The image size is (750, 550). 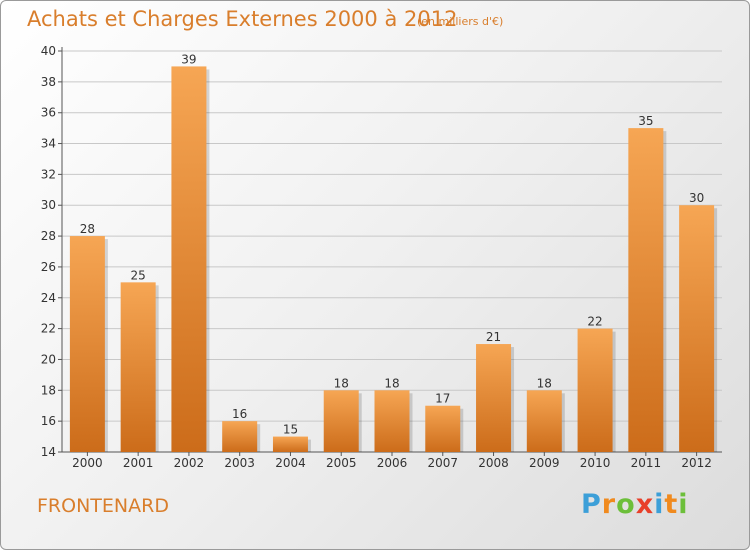 What do you see at coordinates (48, 267) in the screenshot?
I see `y-tick-label: 26` at bounding box center [48, 267].